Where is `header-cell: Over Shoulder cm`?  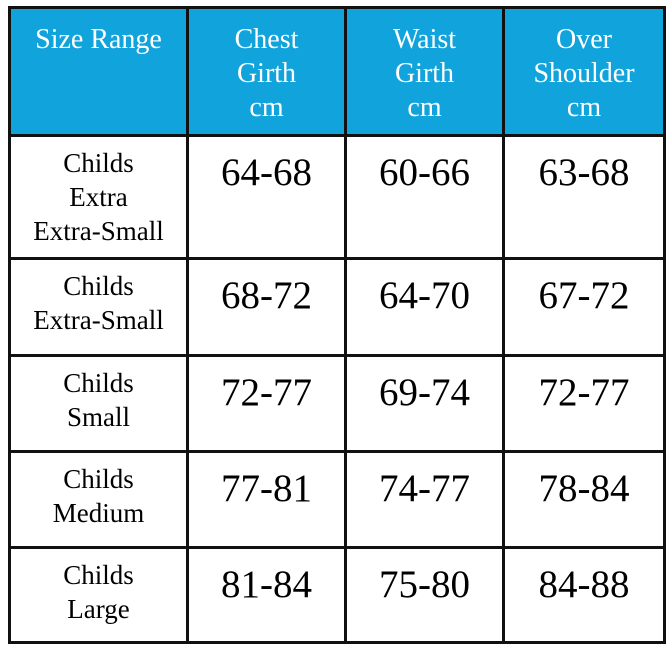
header-cell: Over Shoulder cm is located at coordinates (584, 71).